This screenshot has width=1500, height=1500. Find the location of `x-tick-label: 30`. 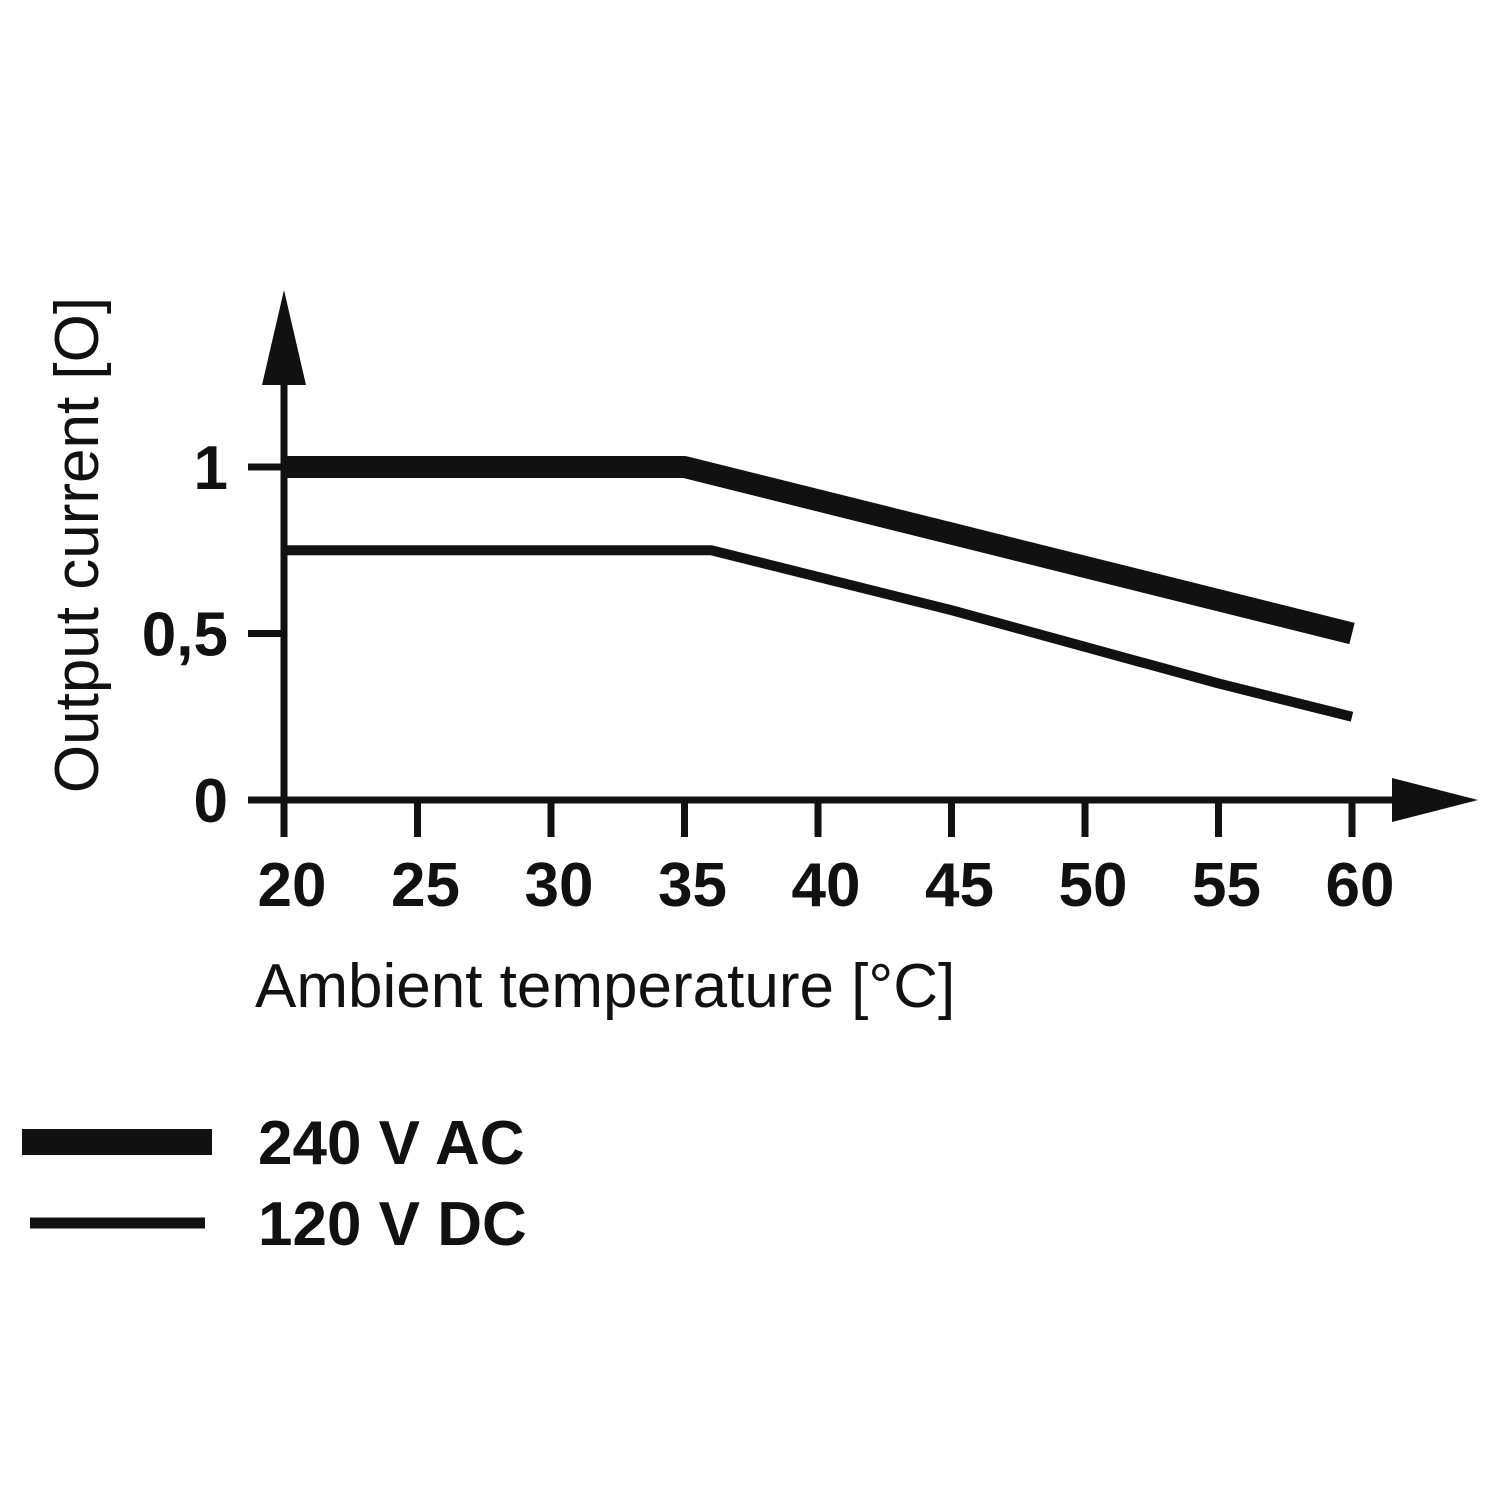

x-tick-label: 30 is located at coordinates (559, 885).